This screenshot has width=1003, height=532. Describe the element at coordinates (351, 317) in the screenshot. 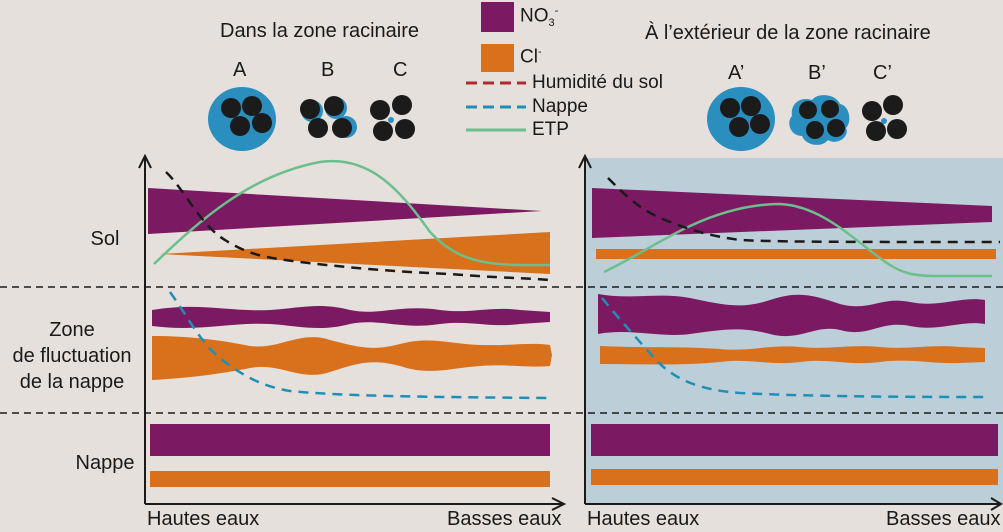

I see `left-zone-no3-band` at that location.